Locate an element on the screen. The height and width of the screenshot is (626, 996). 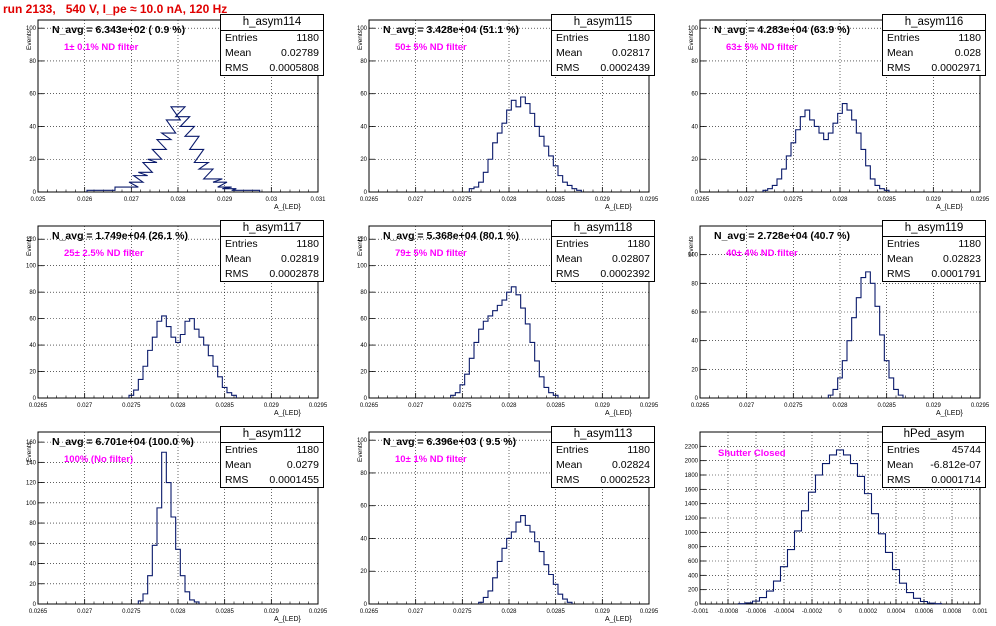
y-tick-label: 400 is located at coordinates (693, 576).